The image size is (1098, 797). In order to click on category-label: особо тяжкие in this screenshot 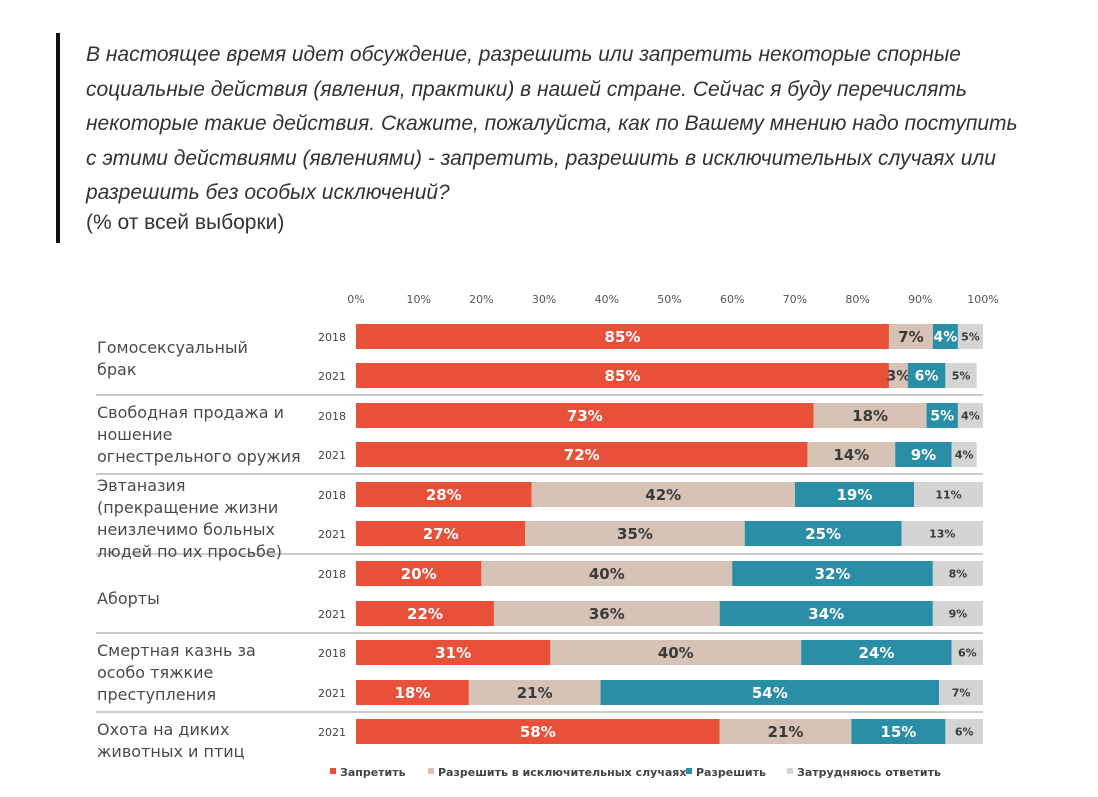, I will do `click(155, 672)`.